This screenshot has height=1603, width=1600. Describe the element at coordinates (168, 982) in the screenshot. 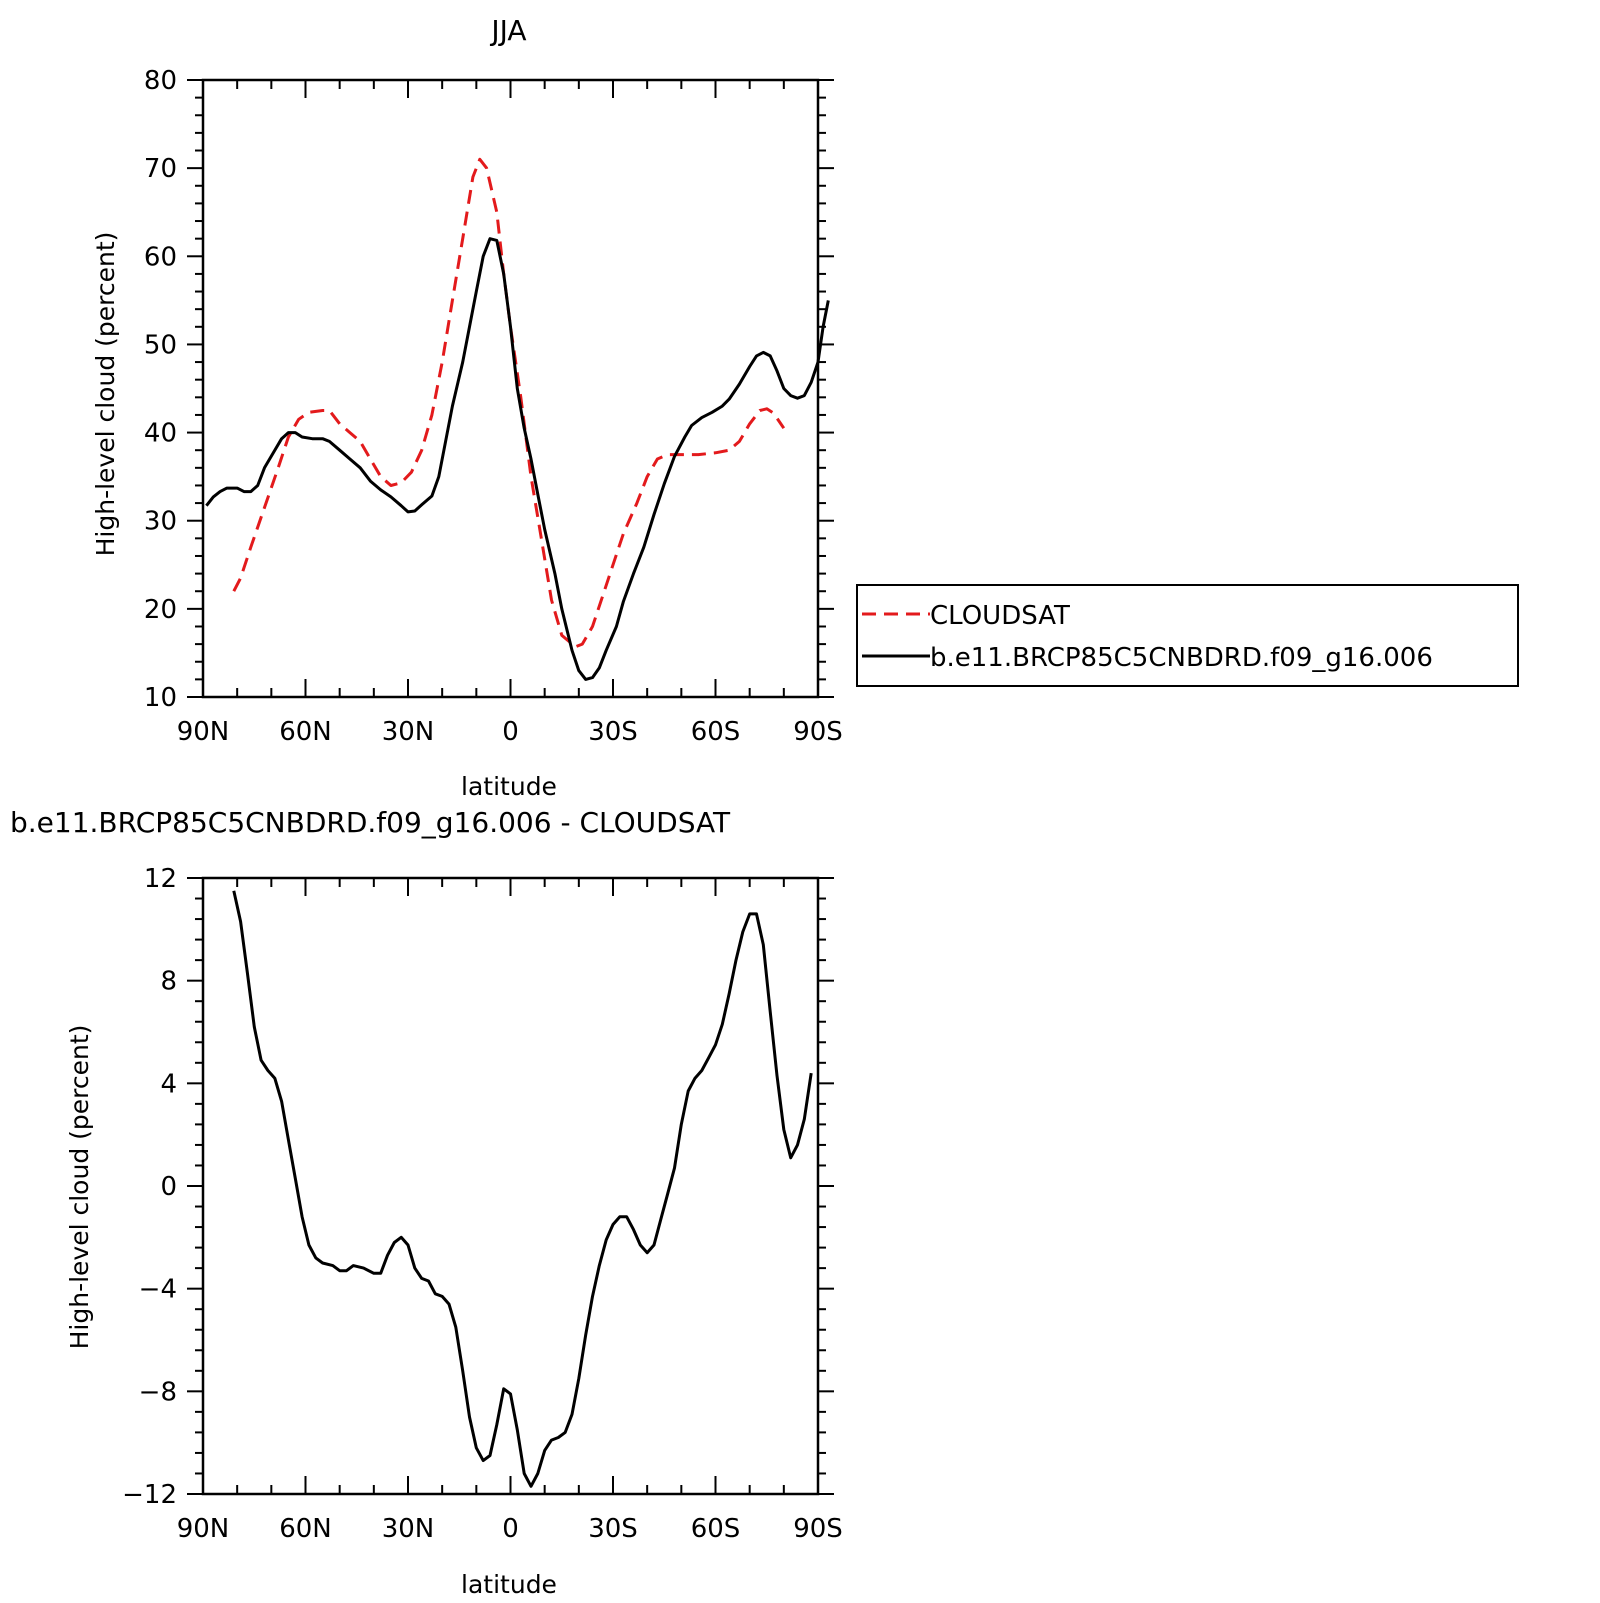

I see `bottom-panel-y-tick-label: 8` at that location.